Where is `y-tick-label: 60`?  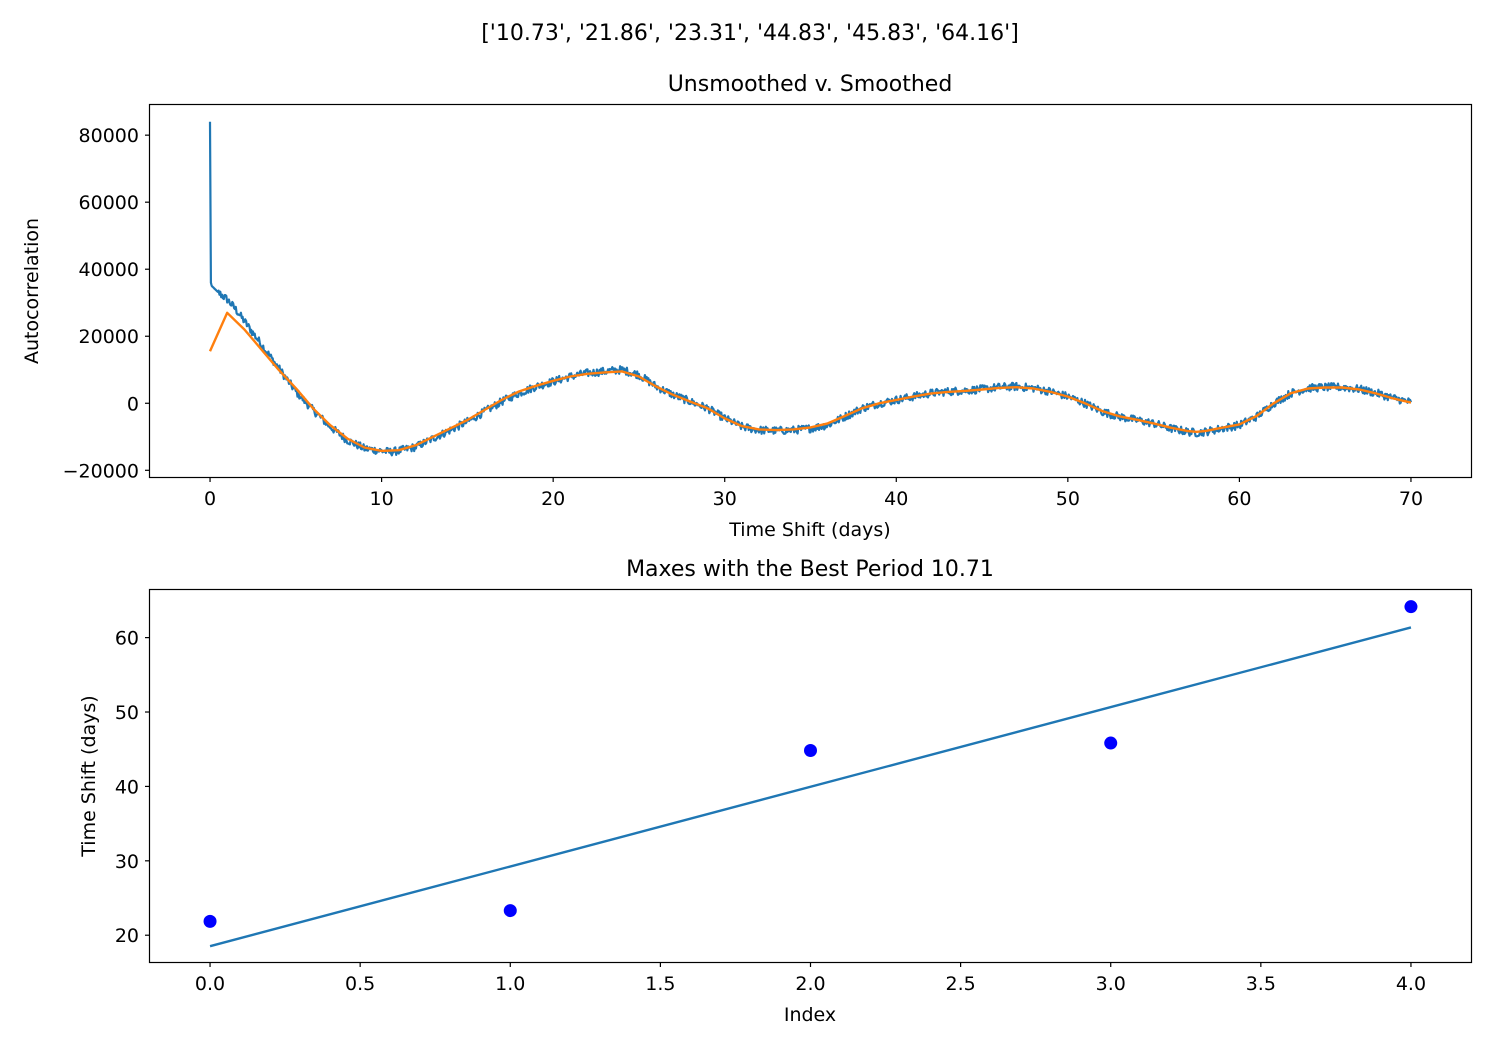 y-tick-label: 60 is located at coordinates (127, 639).